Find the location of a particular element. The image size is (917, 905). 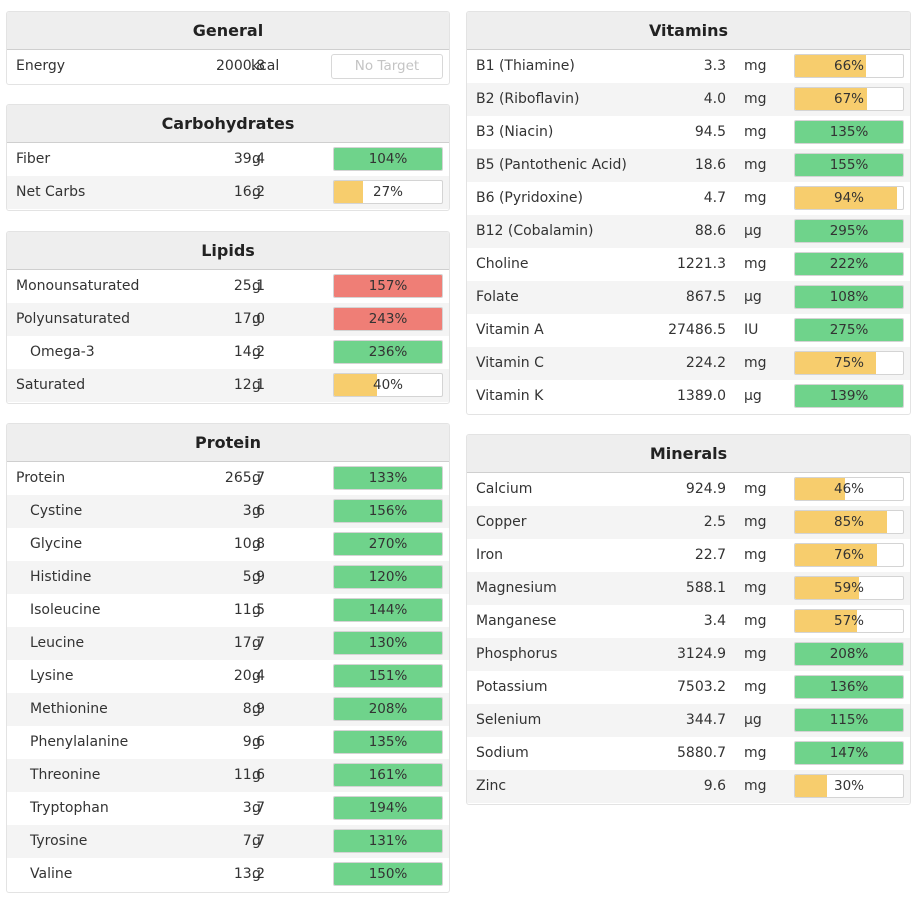

progress-percent: 147% is located at coordinates (849, 753).